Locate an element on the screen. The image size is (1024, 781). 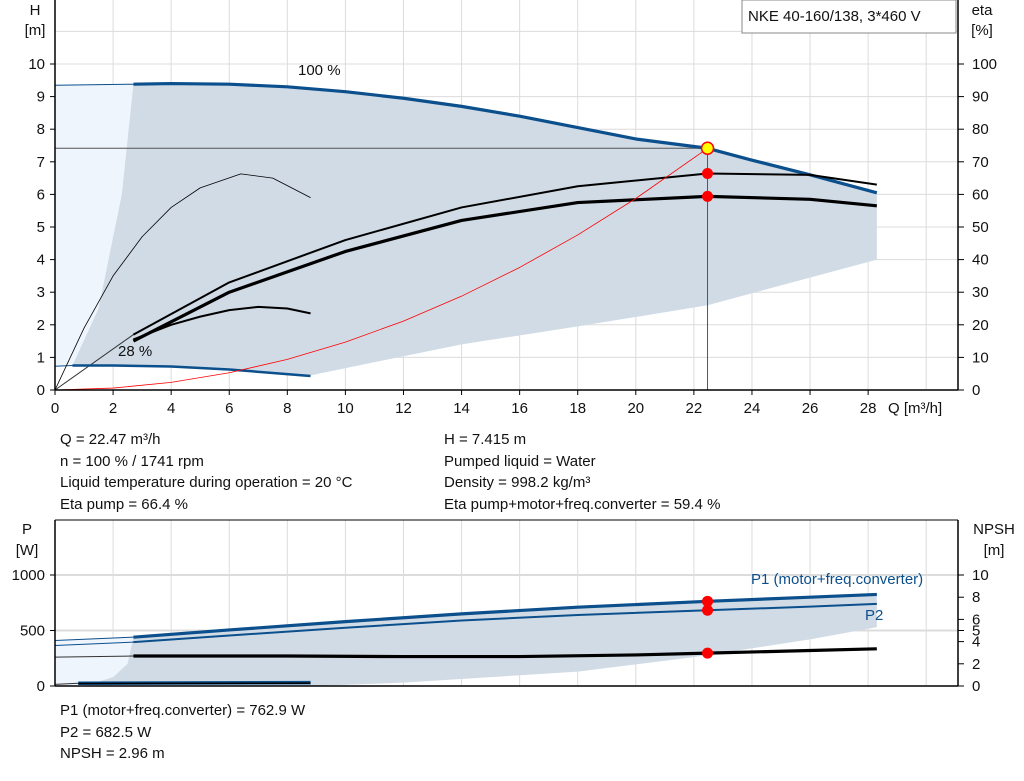
op-point-eta-pump is located at coordinates (708, 174).